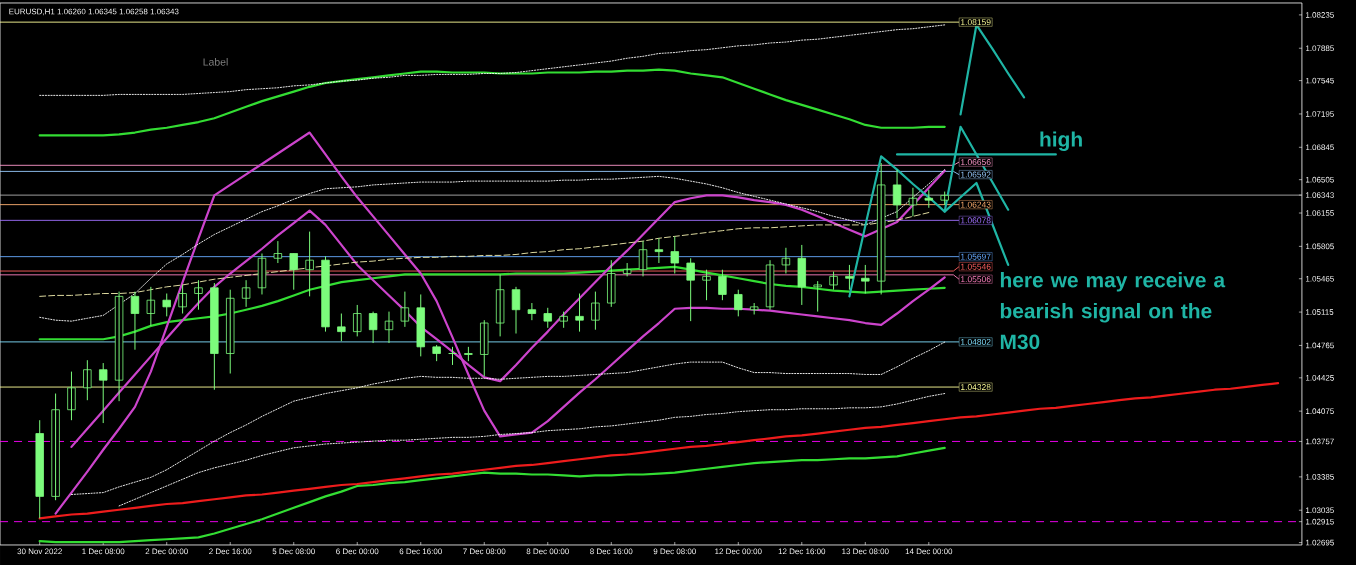  I want to click on ref-line-label: 1.06243, so click(976, 204).